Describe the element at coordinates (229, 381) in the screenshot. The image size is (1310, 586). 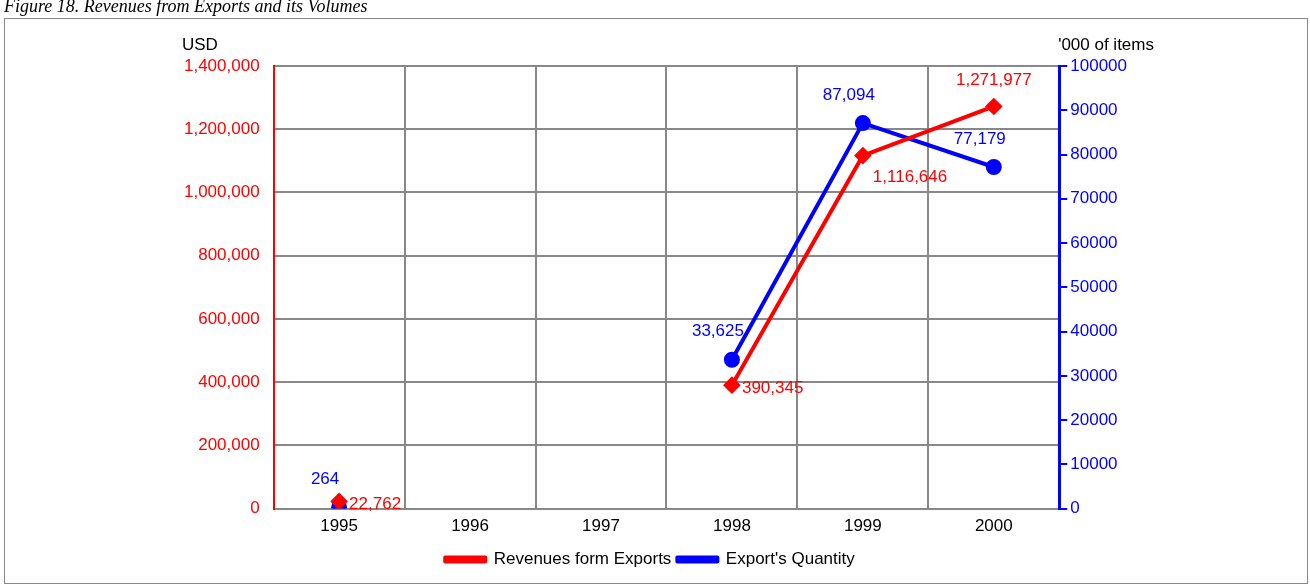
I see `y-tick-label: 400,000` at that location.